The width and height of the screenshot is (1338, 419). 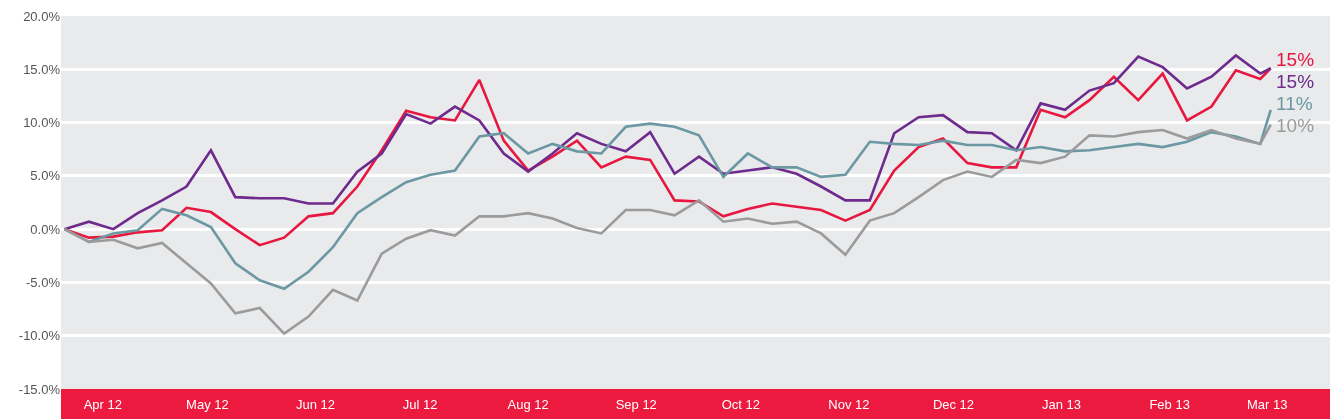 What do you see at coordinates (207, 404) in the screenshot?
I see `x-tick-label: May 12` at bounding box center [207, 404].